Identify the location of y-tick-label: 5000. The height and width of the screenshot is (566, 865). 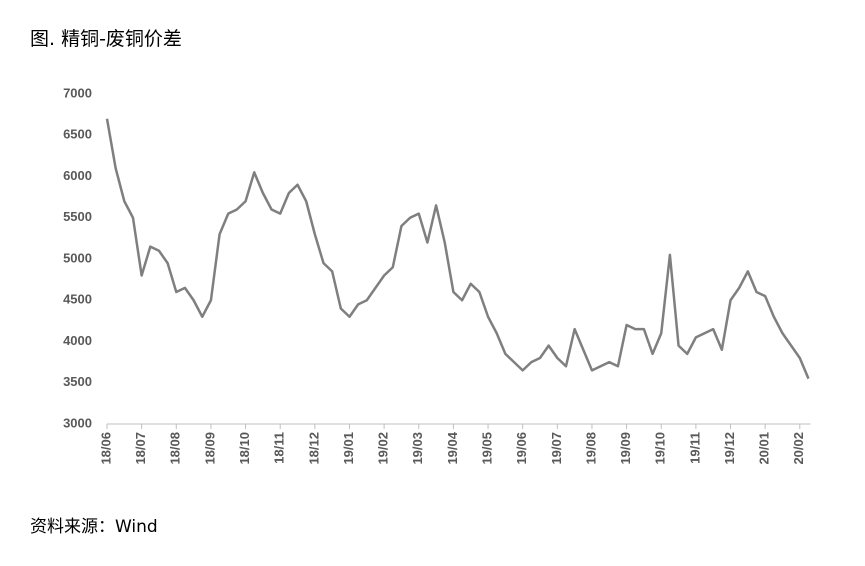
(77, 257).